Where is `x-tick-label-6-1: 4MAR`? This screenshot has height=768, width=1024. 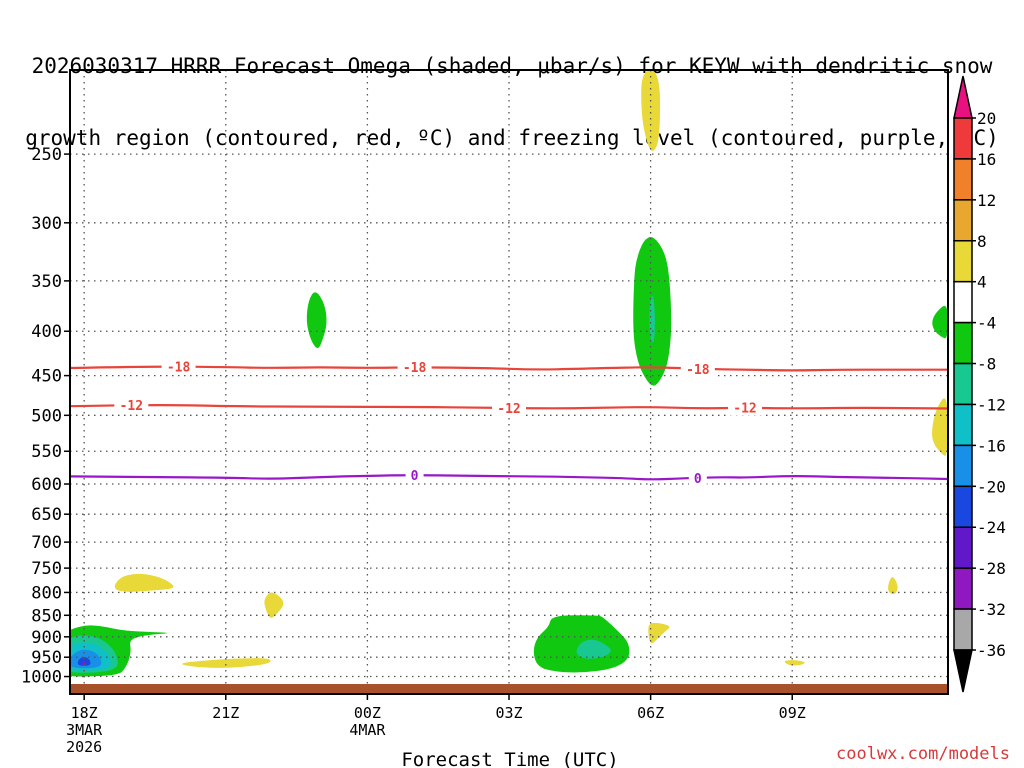
x-tick-label-6-1: 4MAR is located at coordinates (367, 730).